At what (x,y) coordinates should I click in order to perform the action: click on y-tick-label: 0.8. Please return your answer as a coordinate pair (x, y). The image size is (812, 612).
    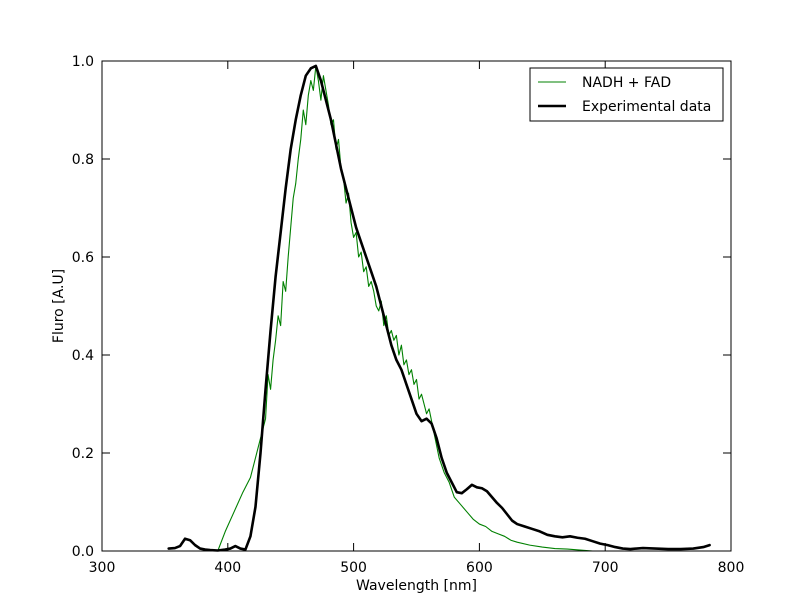
    Looking at the image, I should click on (83, 160).